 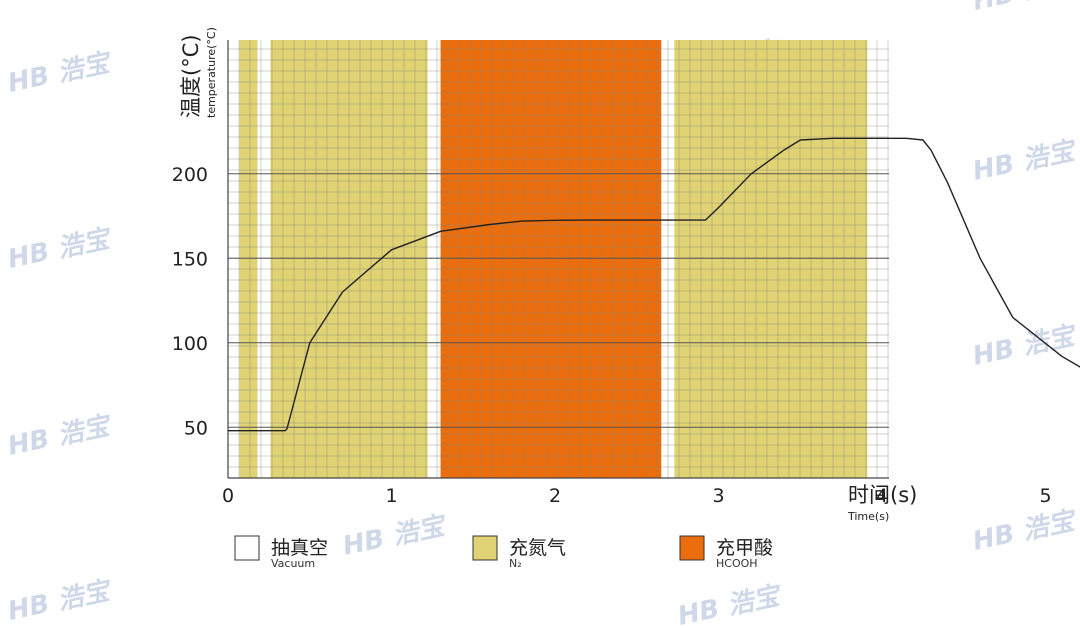 What do you see at coordinates (555, 496) in the screenshot?
I see `x-tick-label: 2` at bounding box center [555, 496].